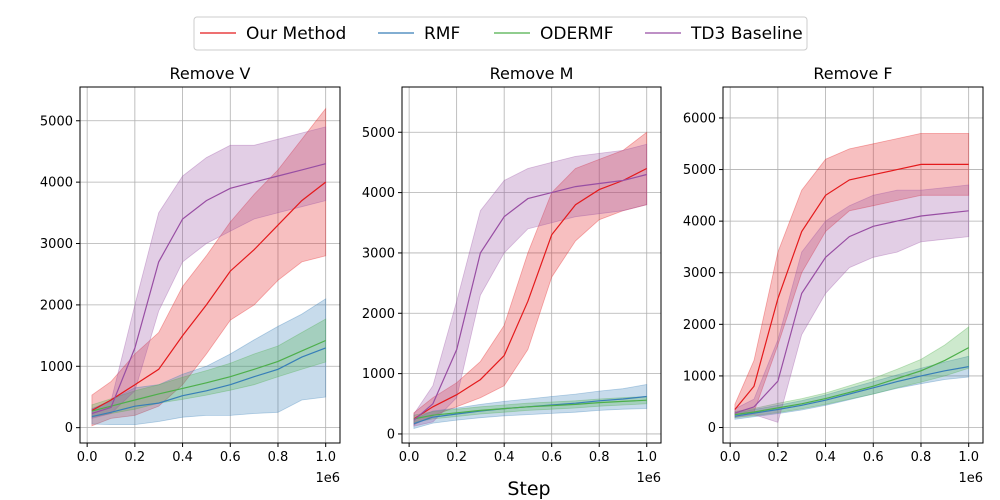  Describe the element at coordinates (296, 34) in the screenshot. I see `legend-label-our-method: Our Method` at that location.